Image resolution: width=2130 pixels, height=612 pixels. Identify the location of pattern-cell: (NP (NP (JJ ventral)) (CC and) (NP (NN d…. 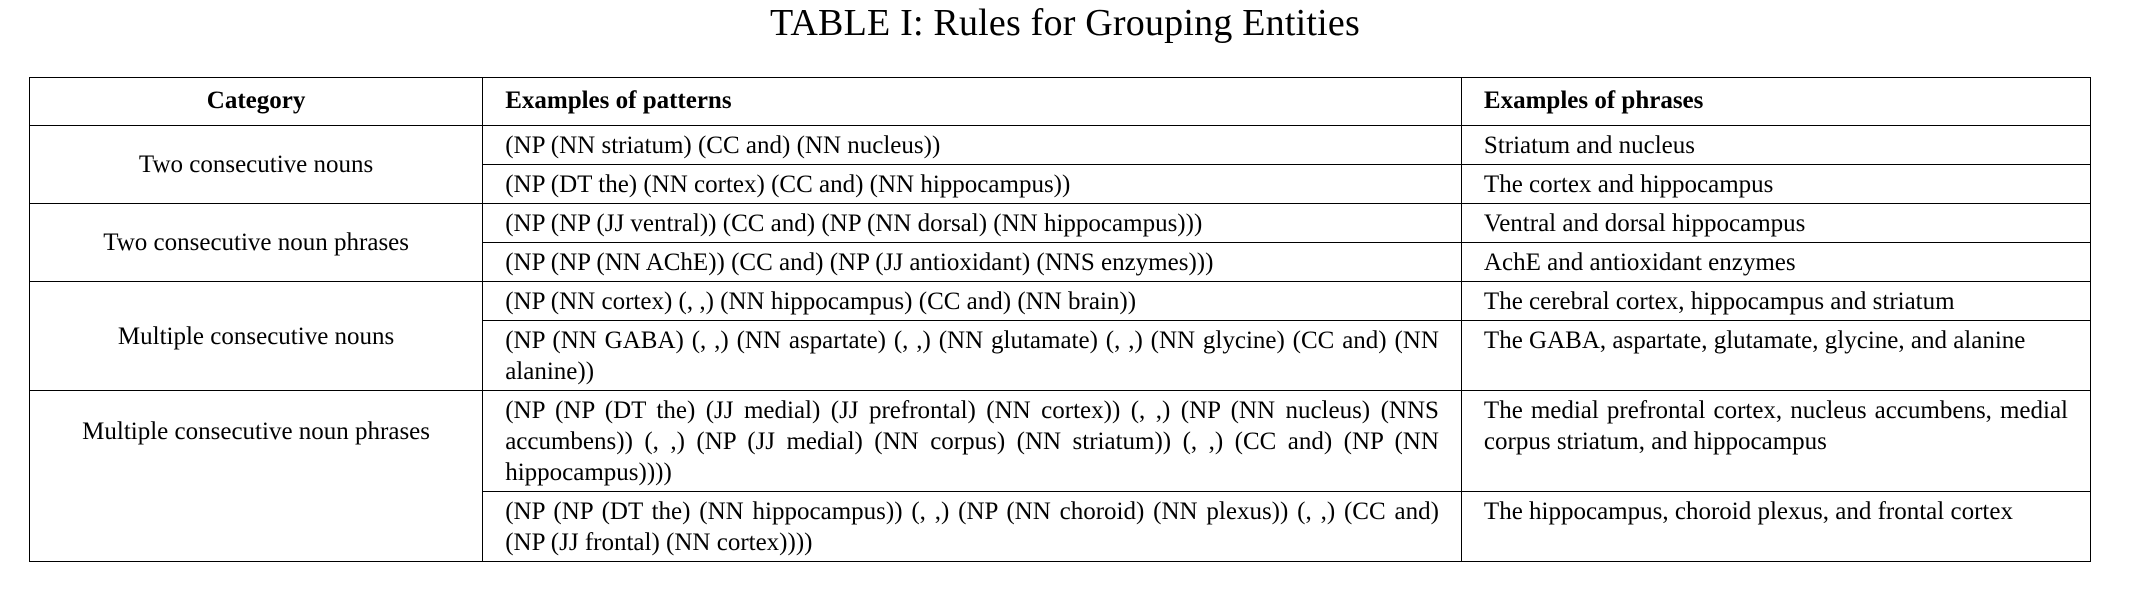
(972, 223).